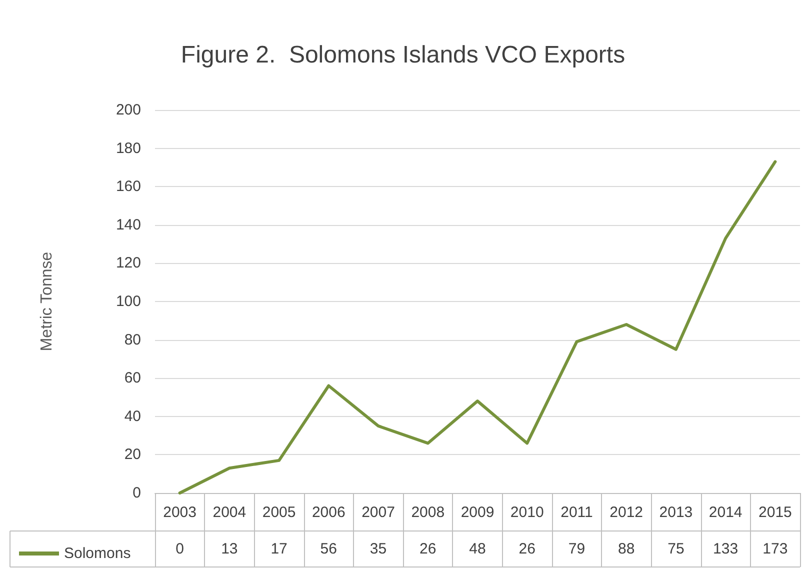 Image resolution: width=806 pixels, height=574 pixels. I want to click on x-tick-label: 2013, so click(676, 512).